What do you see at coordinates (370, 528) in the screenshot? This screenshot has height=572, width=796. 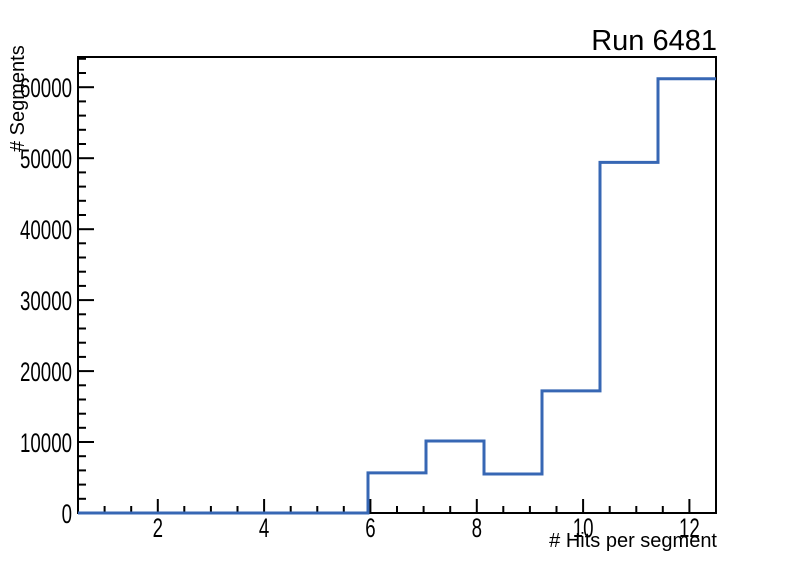 I see `x-tick-label: 6` at bounding box center [370, 528].